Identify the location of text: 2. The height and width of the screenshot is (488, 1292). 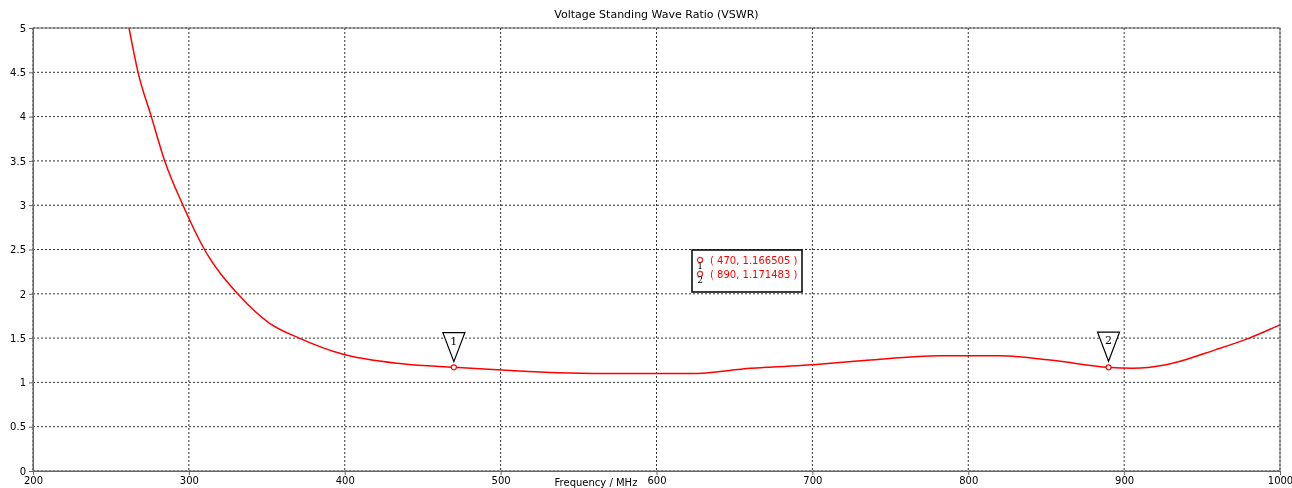
(700, 280).